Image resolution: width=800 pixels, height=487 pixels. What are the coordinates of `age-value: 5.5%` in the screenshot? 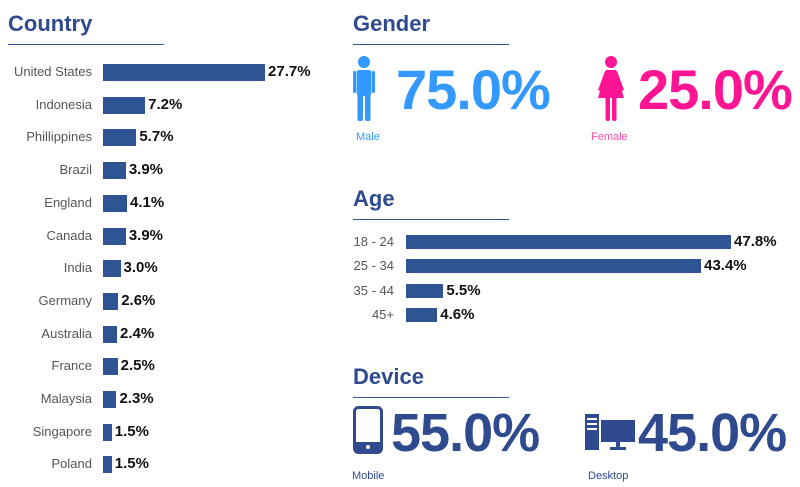 It's located at (463, 290).